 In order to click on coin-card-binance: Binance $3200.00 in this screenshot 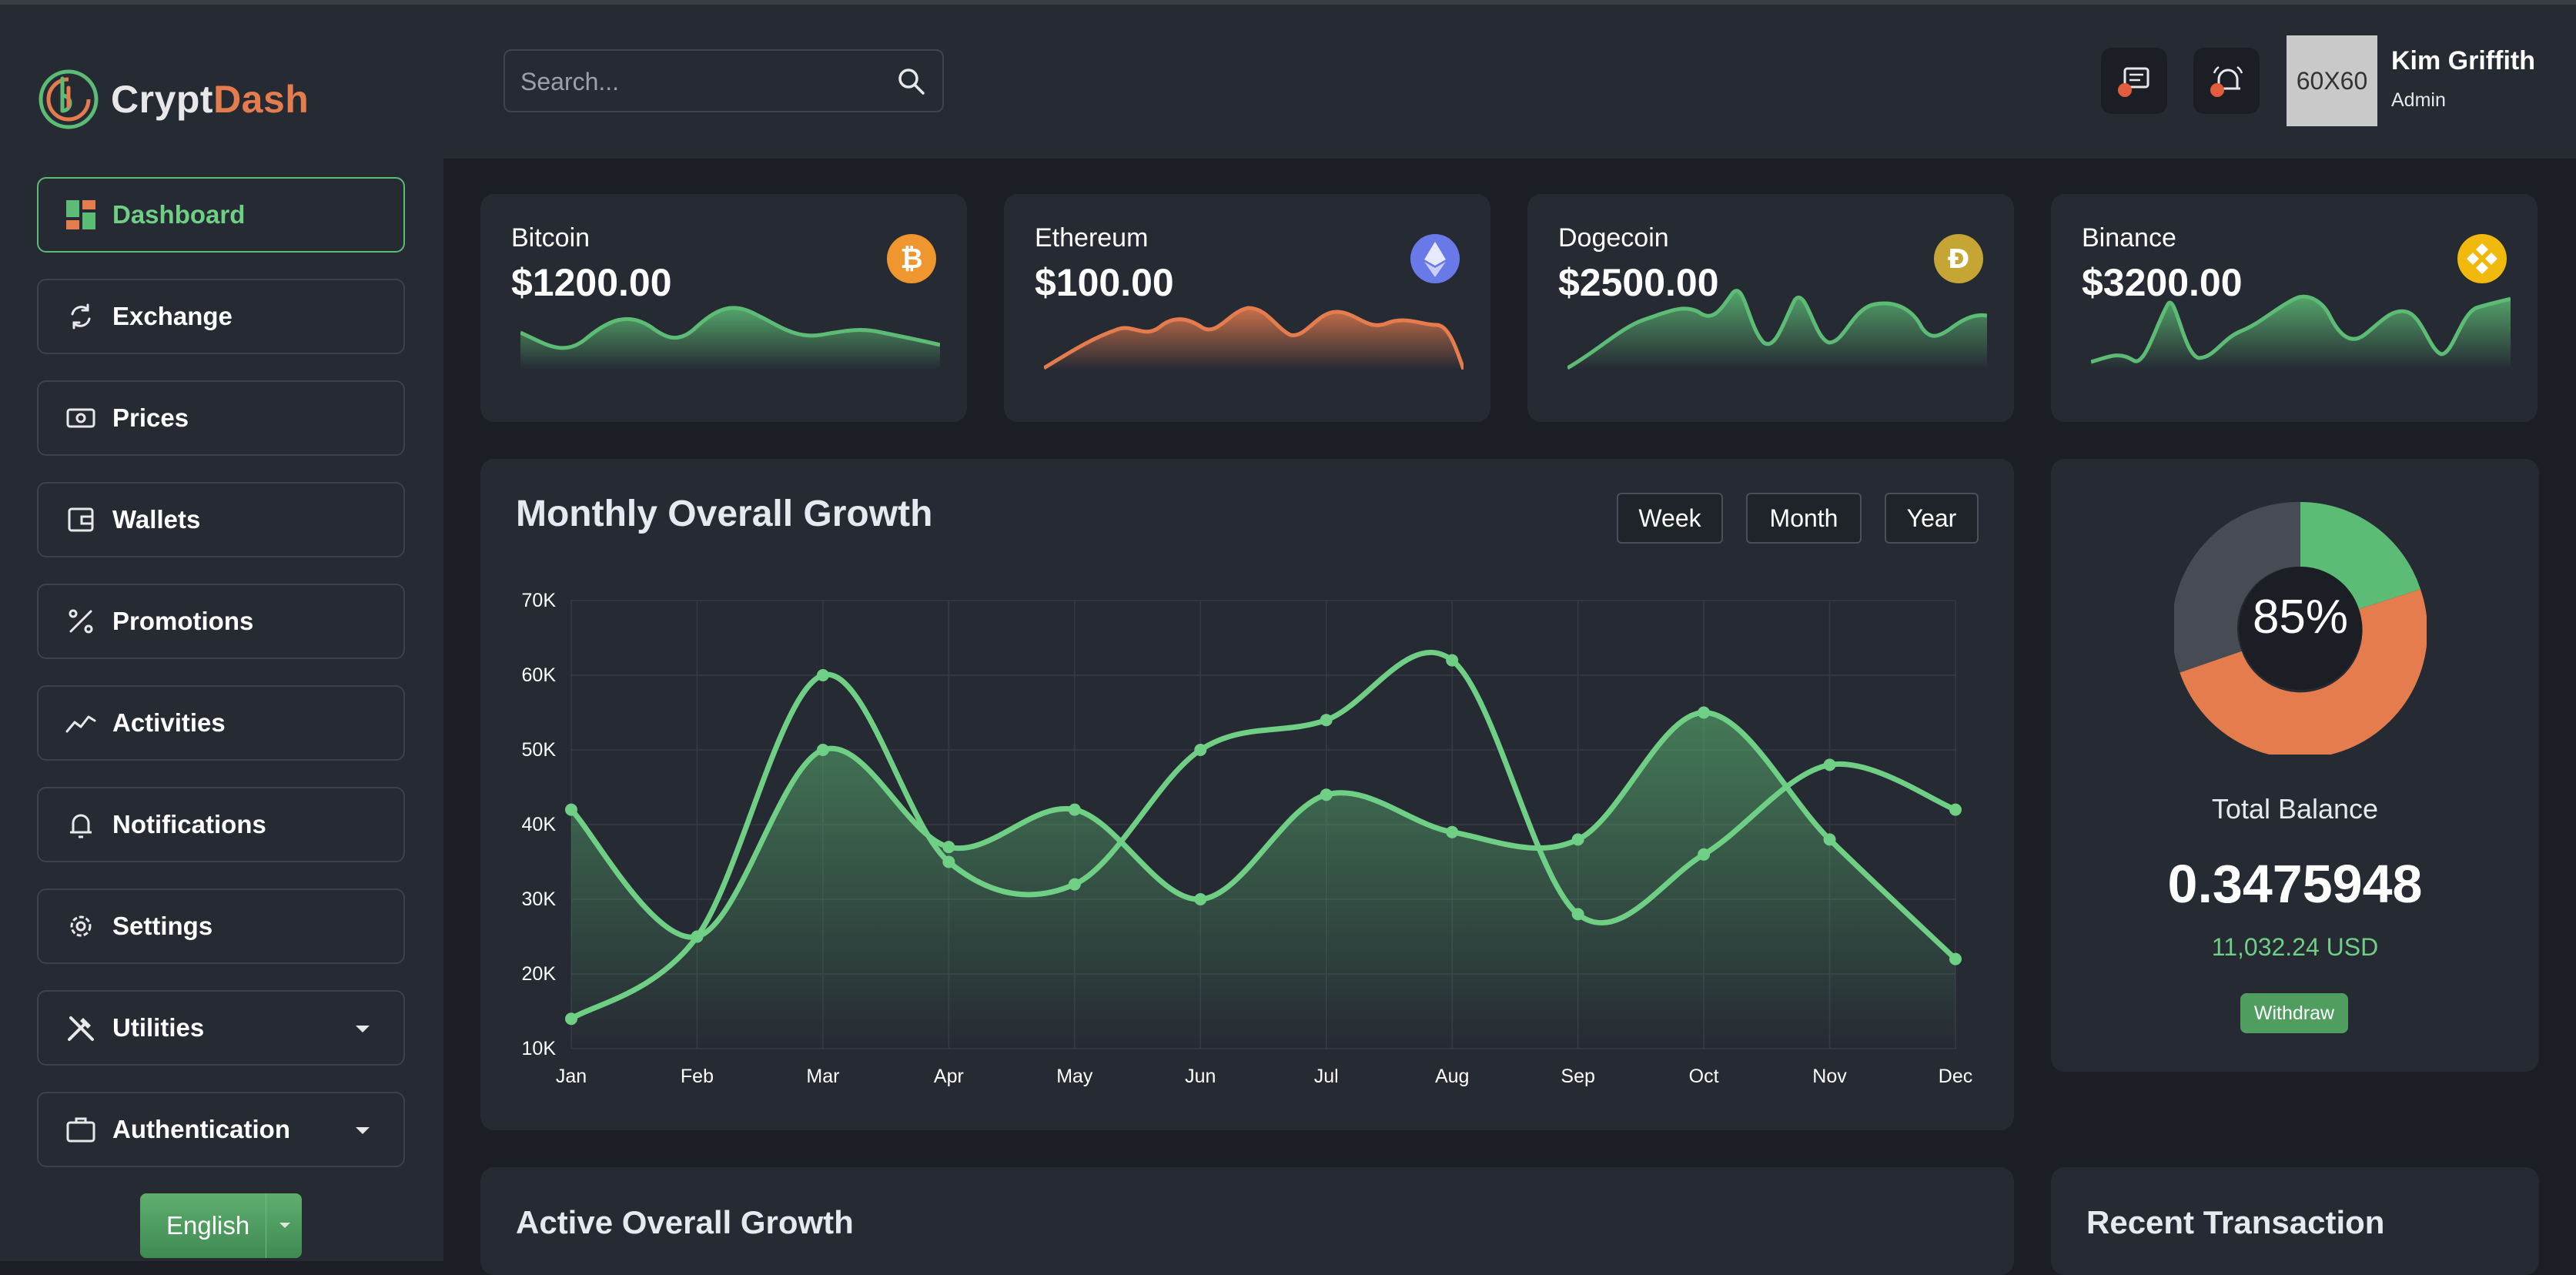, I will do `click(2295, 308)`.